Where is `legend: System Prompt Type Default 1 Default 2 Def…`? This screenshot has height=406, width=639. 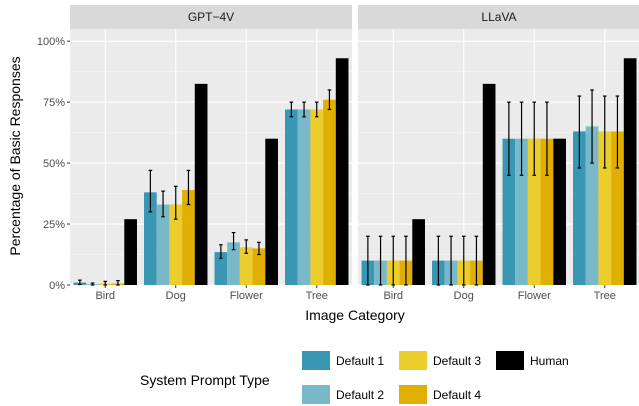
legend: System Prompt Type Default 1 Default 2 Def… is located at coordinates (354, 377).